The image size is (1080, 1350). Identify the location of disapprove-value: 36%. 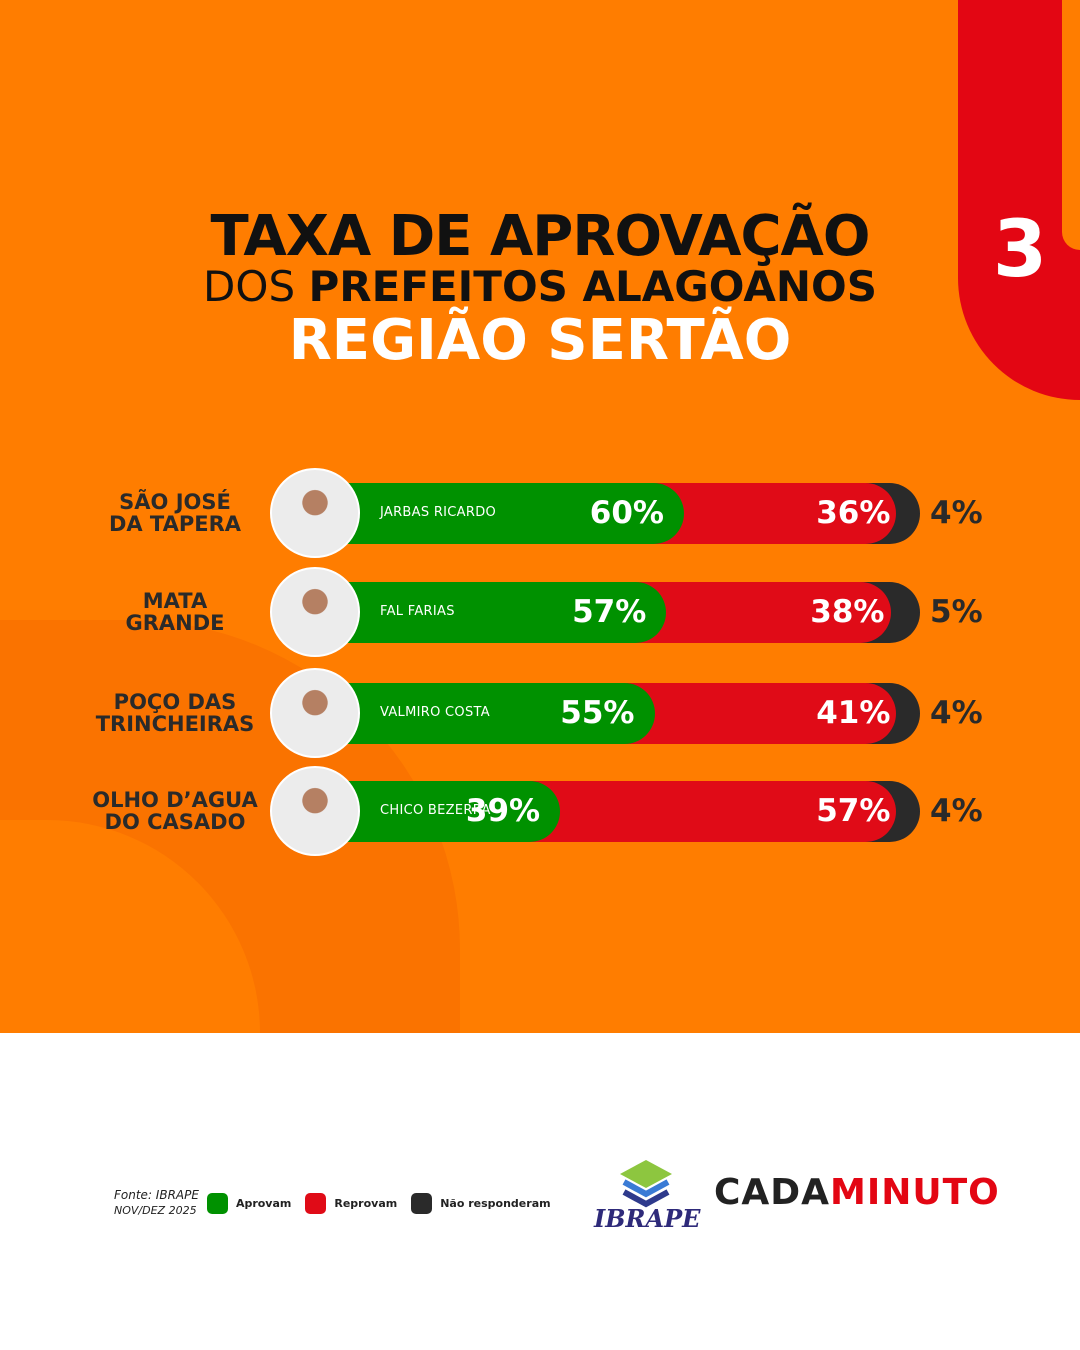
(853, 513).